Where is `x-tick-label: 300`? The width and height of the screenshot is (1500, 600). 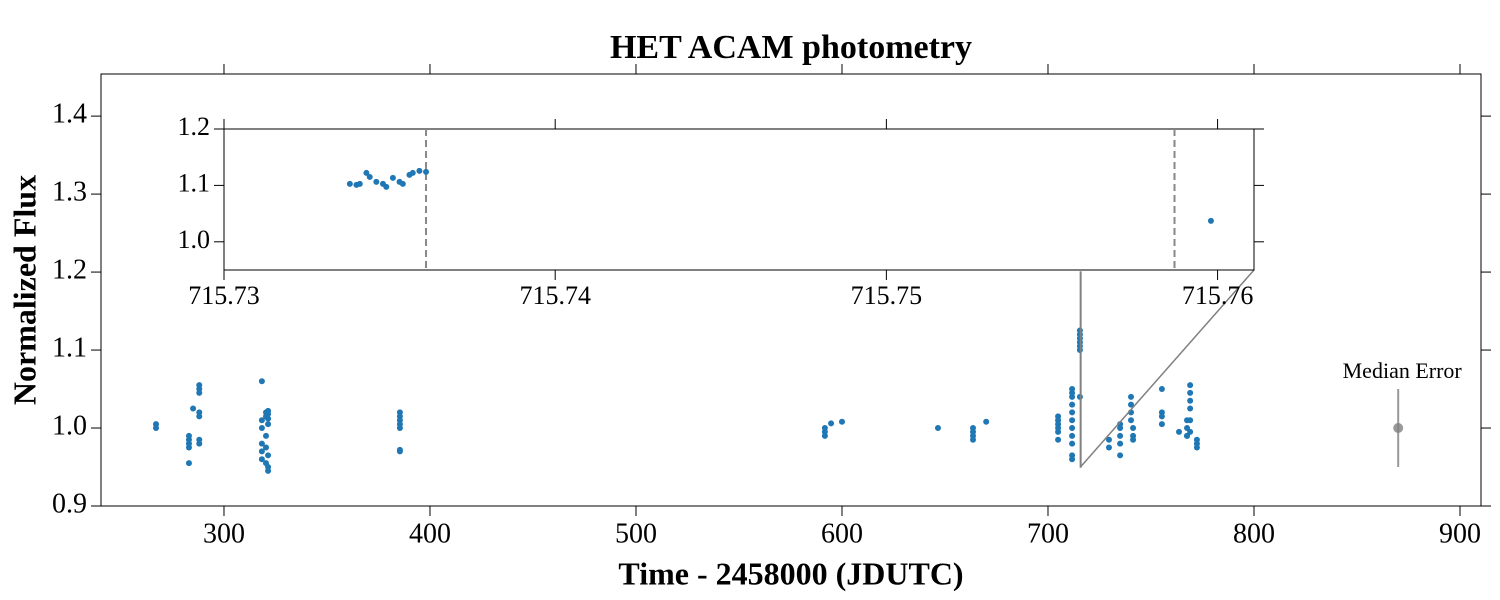 x-tick-label: 300 is located at coordinates (224, 533).